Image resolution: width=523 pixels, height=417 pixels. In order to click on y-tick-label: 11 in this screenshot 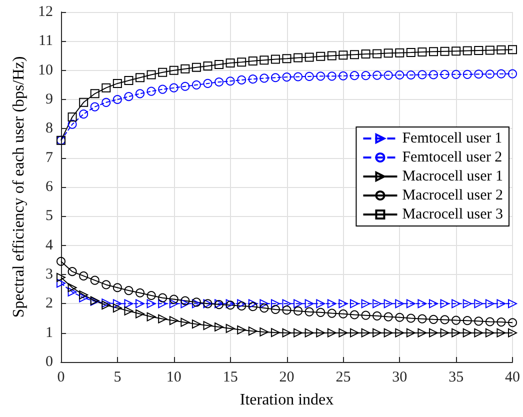, I will do `click(45, 41)`.